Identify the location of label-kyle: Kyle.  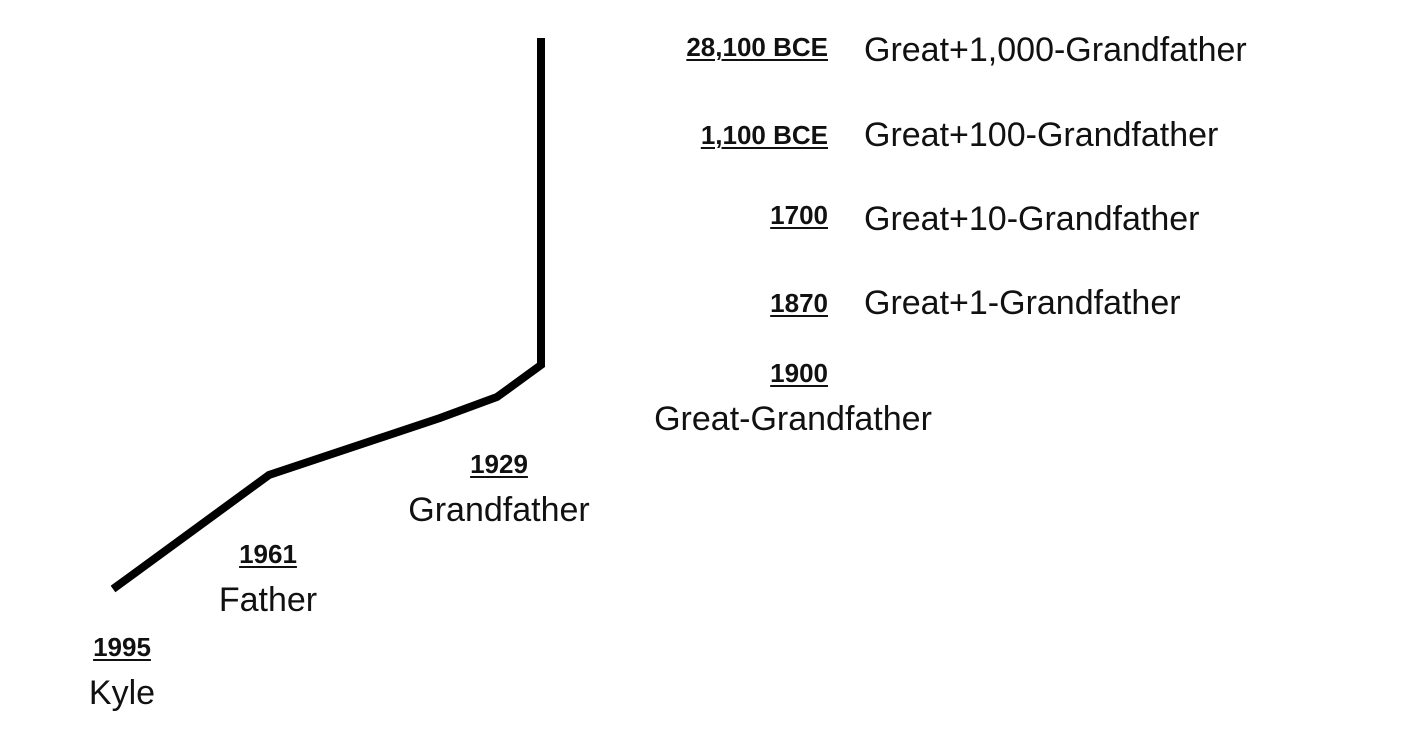
(122, 693).